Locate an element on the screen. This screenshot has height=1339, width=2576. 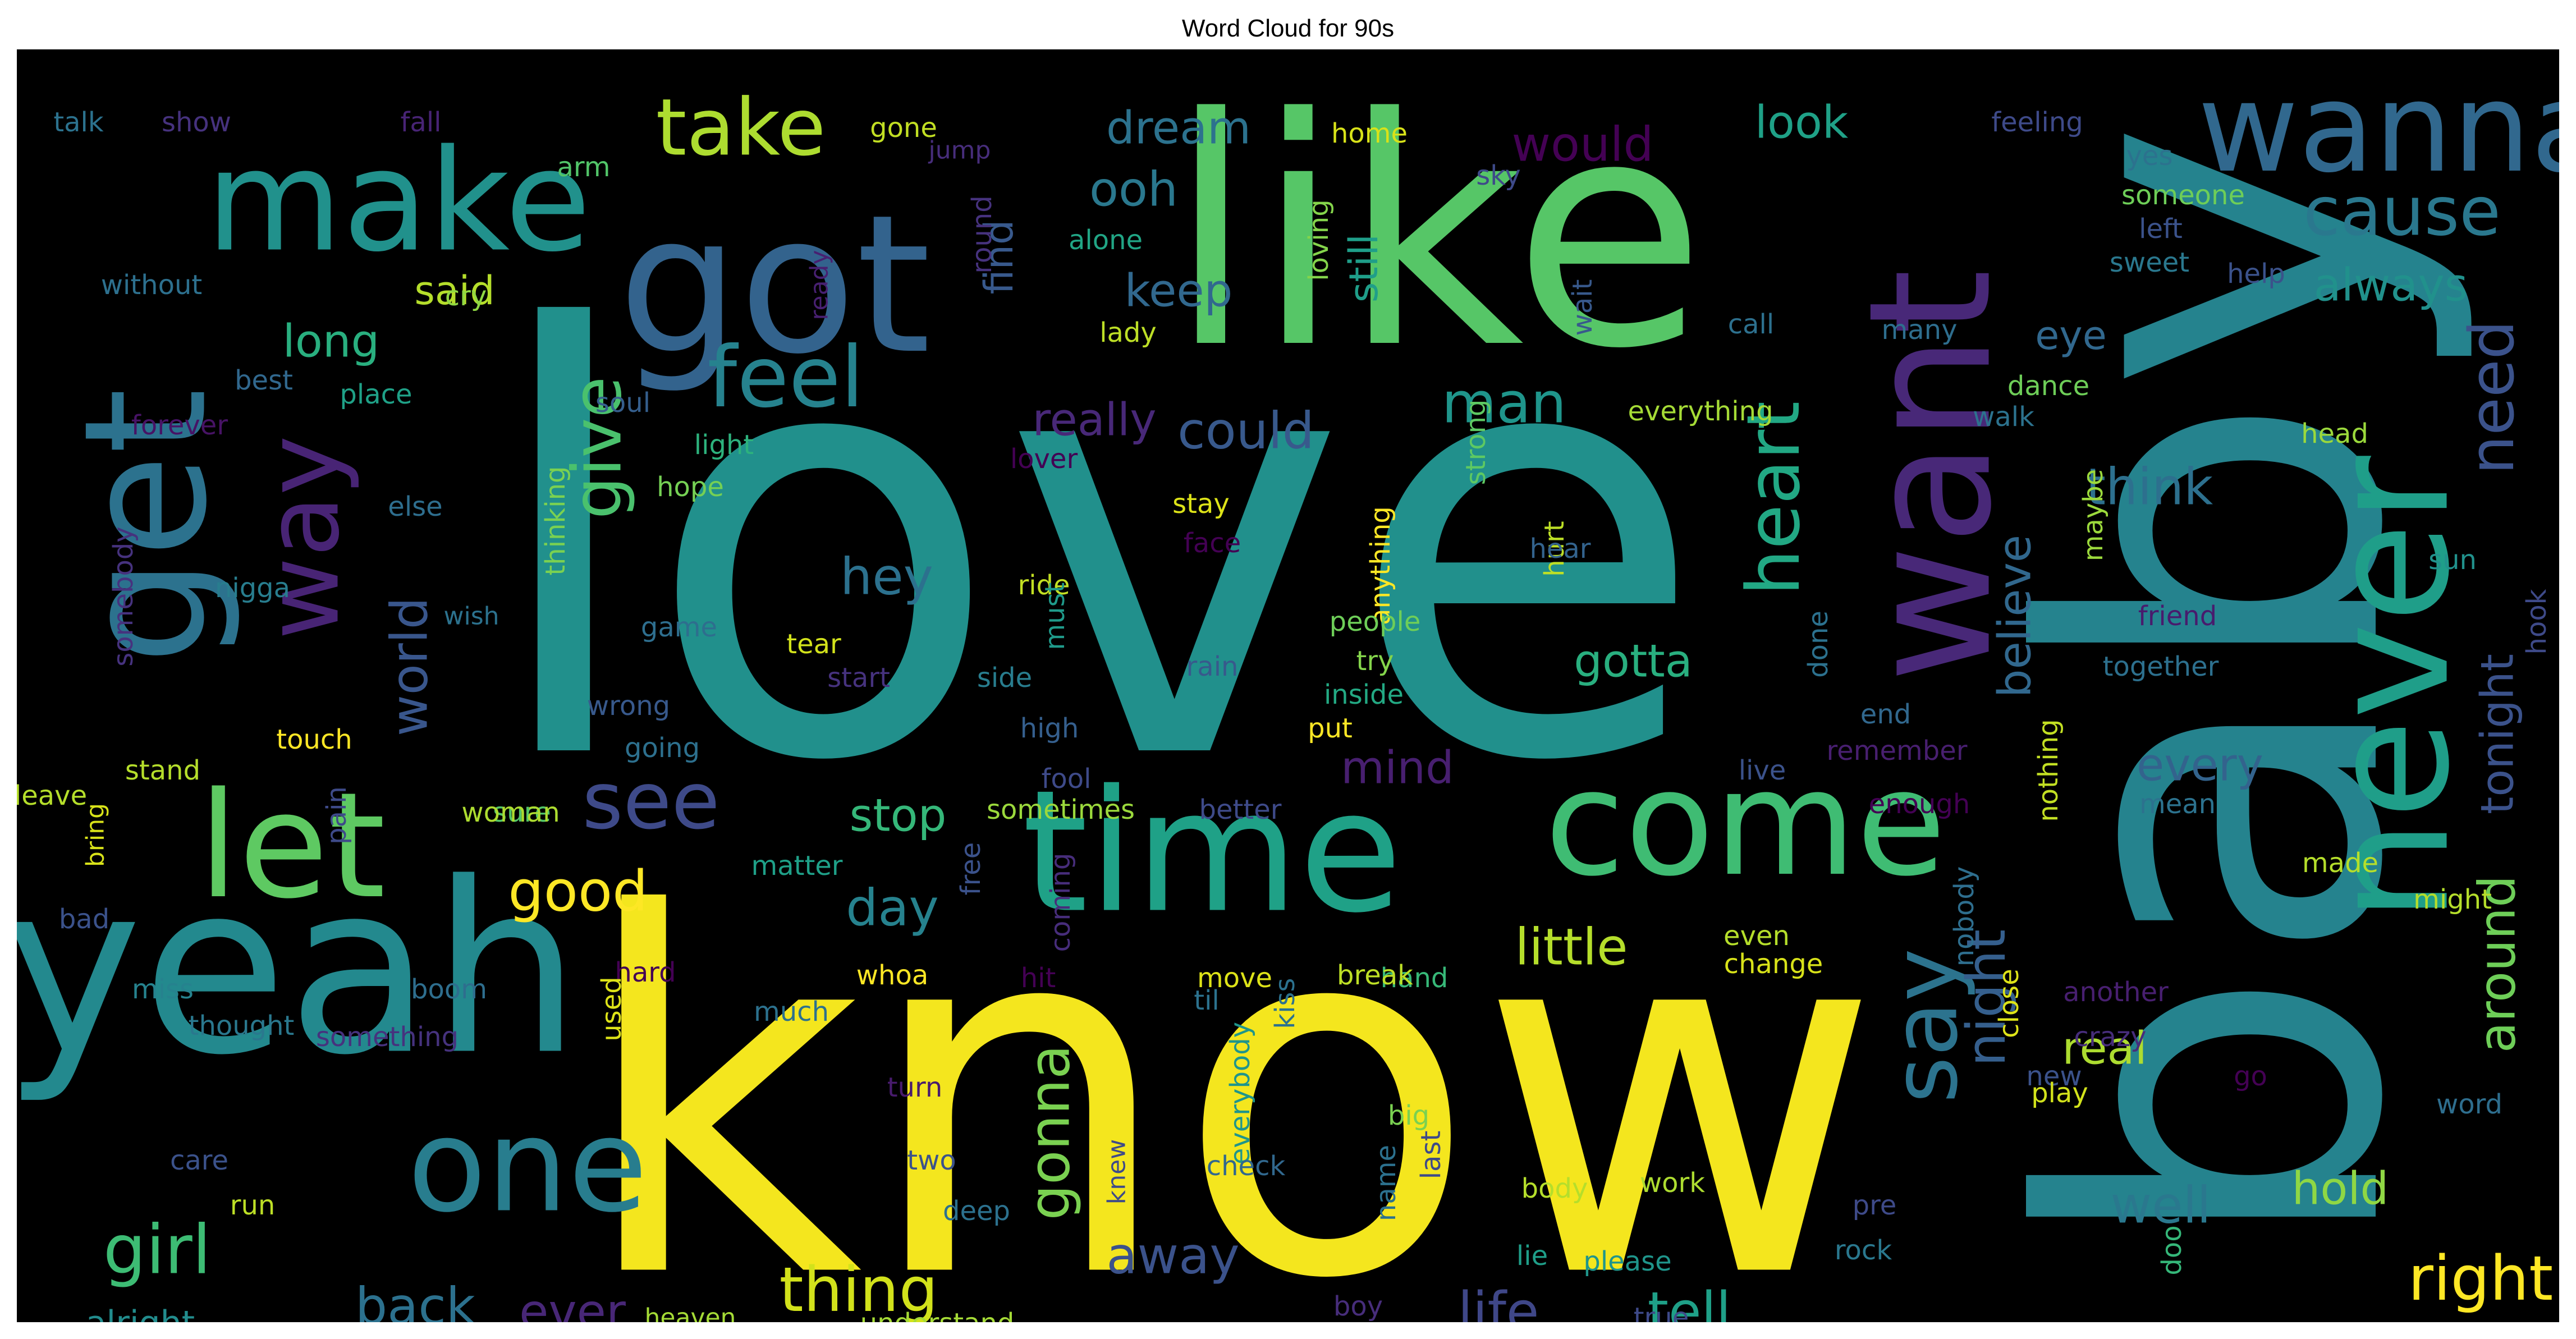
word-light: light is located at coordinates (724, 445).